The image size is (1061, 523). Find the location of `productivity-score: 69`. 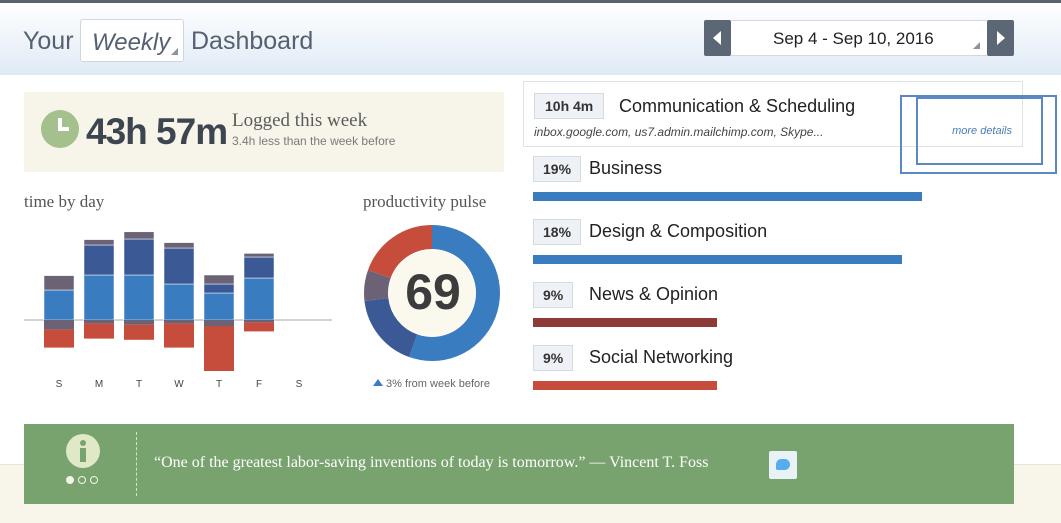

productivity-score: 69 is located at coordinates (433, 292).